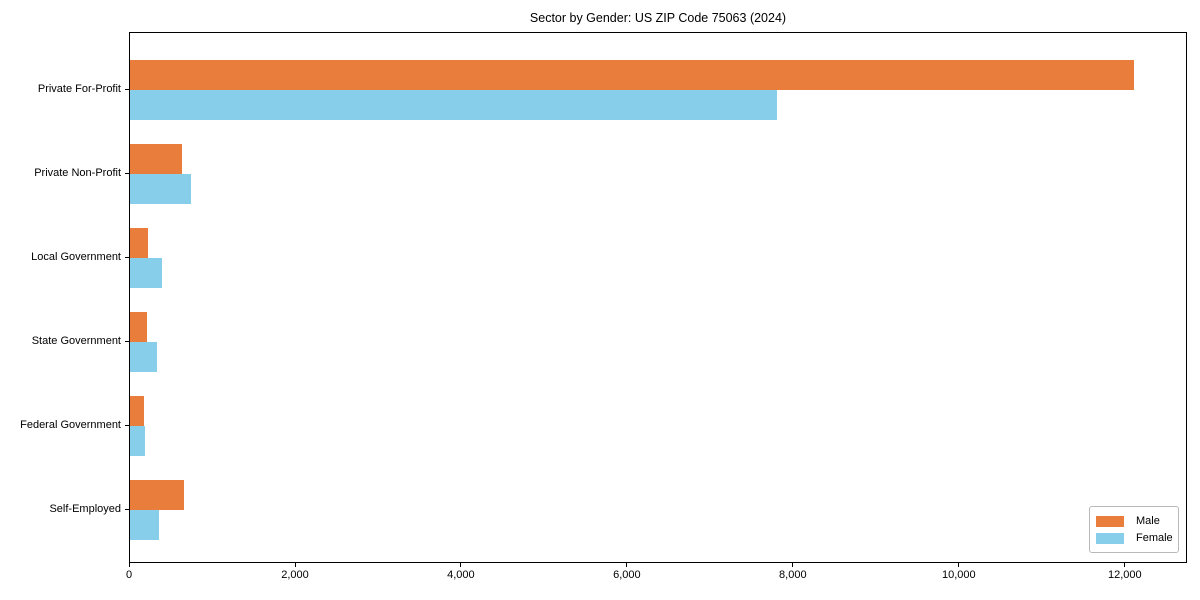 The image size is (1200, 600). What do you see at coordinates (144, 357) in the screenshot?
I see `bar-female-state-government` at bounding box center [144, 357].